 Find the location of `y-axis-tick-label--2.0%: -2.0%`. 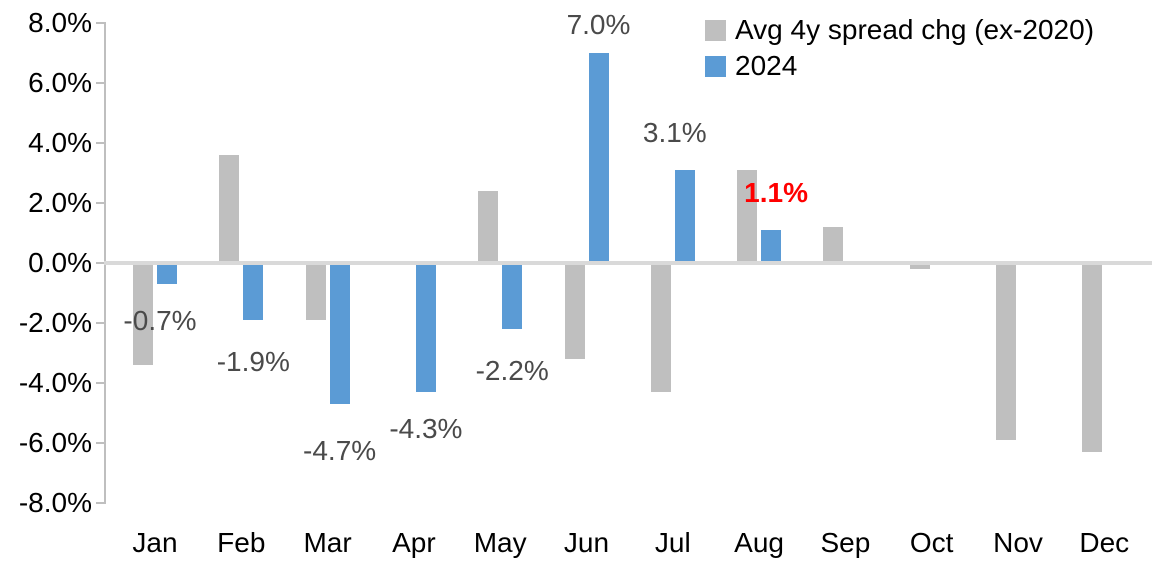

y-axis-tick-label--2.0%: -2.0% is located at coordinates (55, 322).